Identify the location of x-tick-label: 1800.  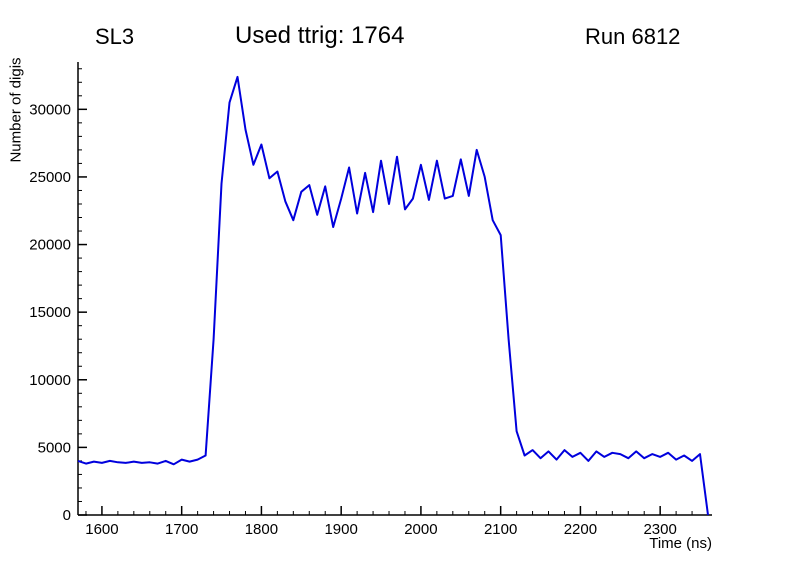
(261, 529).